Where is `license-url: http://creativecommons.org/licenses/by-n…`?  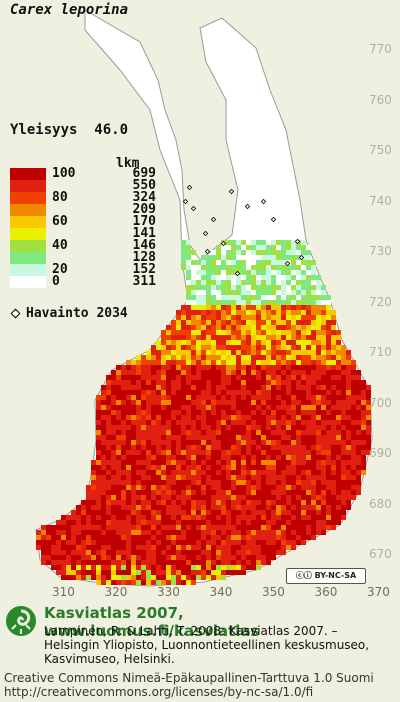
license-url: http://creativecommons.org/licenses/by-n… is located at coordinates (159, 692).